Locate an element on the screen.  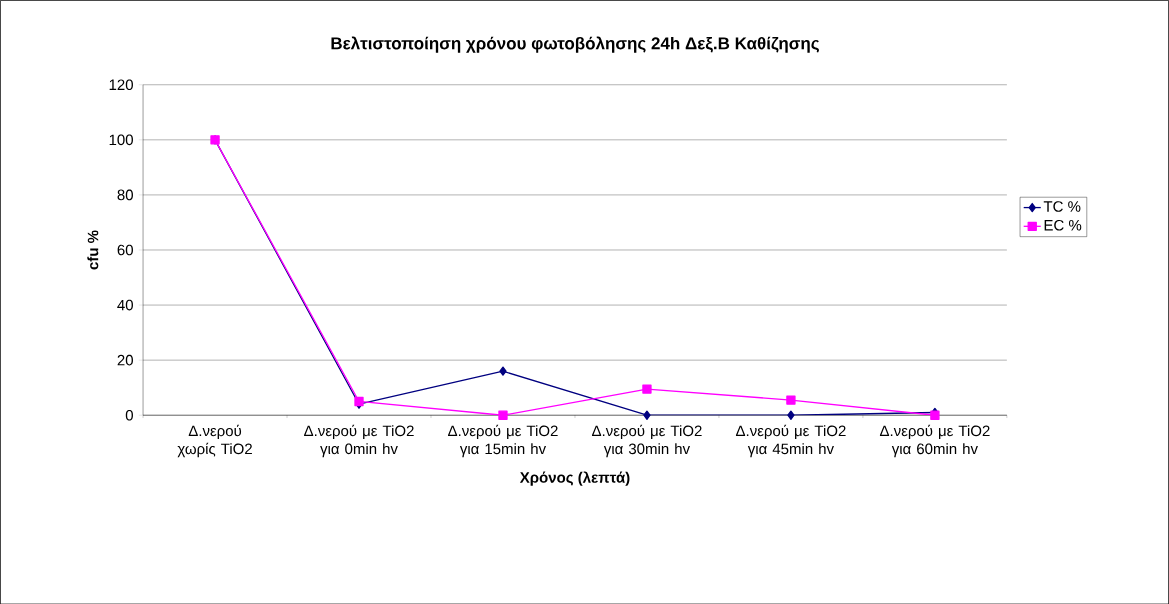
x-axis-title: Χρόνος (λεπτά) is located at coordinates (574, 478).